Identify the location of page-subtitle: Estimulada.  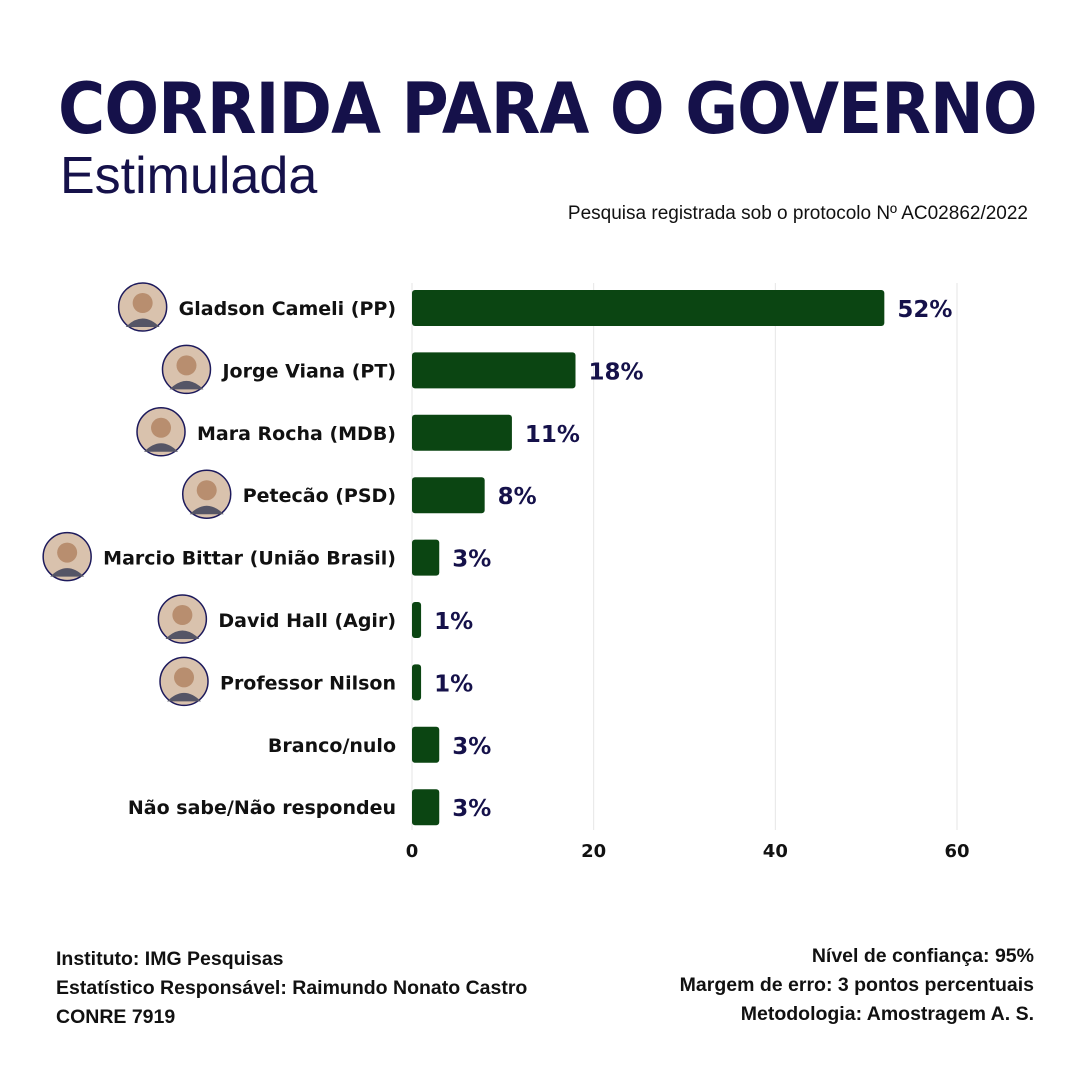
(189, 176).